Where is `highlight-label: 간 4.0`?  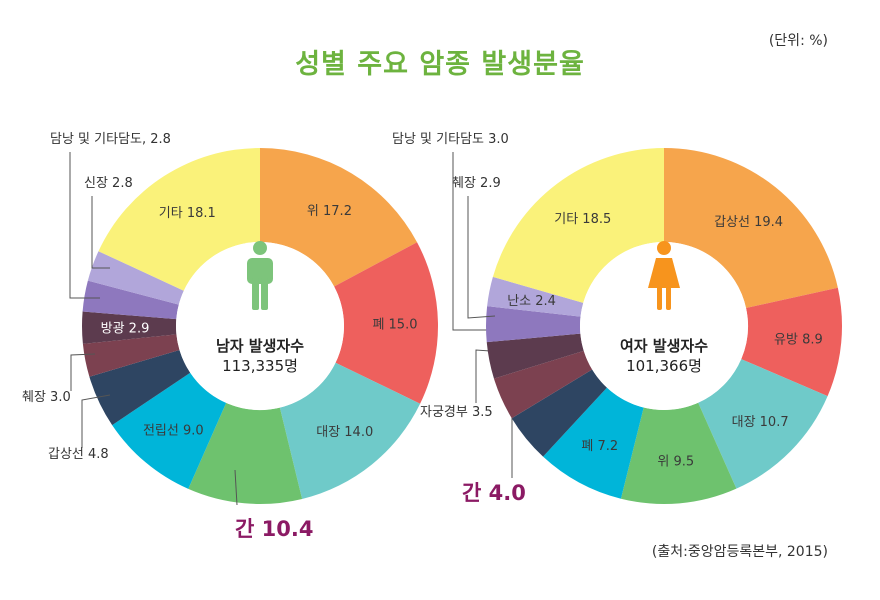
highlight-label: 간 4.0 is located at coordinates (494, 493).